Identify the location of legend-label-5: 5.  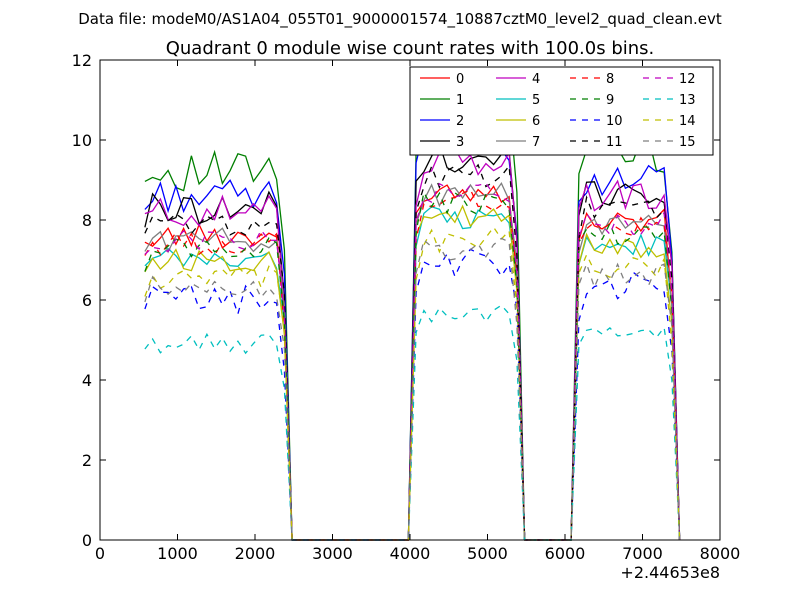
(536, 100).